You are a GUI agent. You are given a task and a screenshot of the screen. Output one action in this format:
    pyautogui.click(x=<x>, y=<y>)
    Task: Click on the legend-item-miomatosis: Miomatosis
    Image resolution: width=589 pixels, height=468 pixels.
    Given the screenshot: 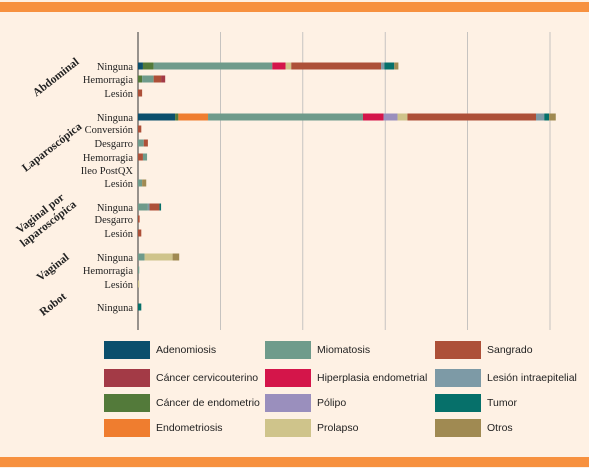 What is the action you would take?
    pyautogui.click(x=317, y=350)
    